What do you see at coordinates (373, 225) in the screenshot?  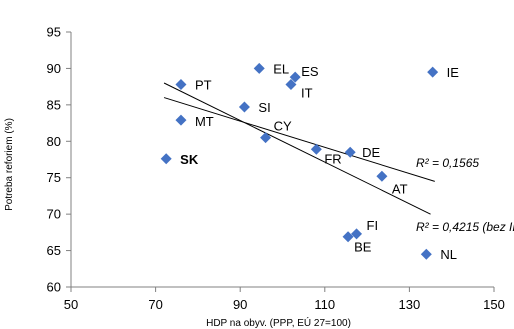 I see `point-label-fi: FI` at bounding box center [373, 225].